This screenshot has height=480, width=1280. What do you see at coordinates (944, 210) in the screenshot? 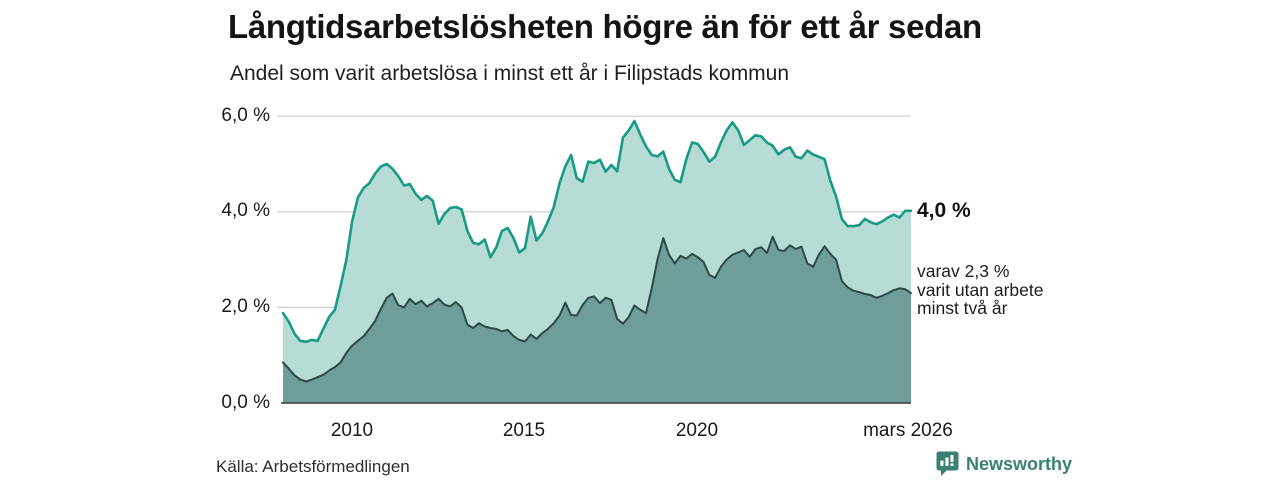
I see `end-value-label-1yr: 4,0 %` at bounding box center [944, 210].